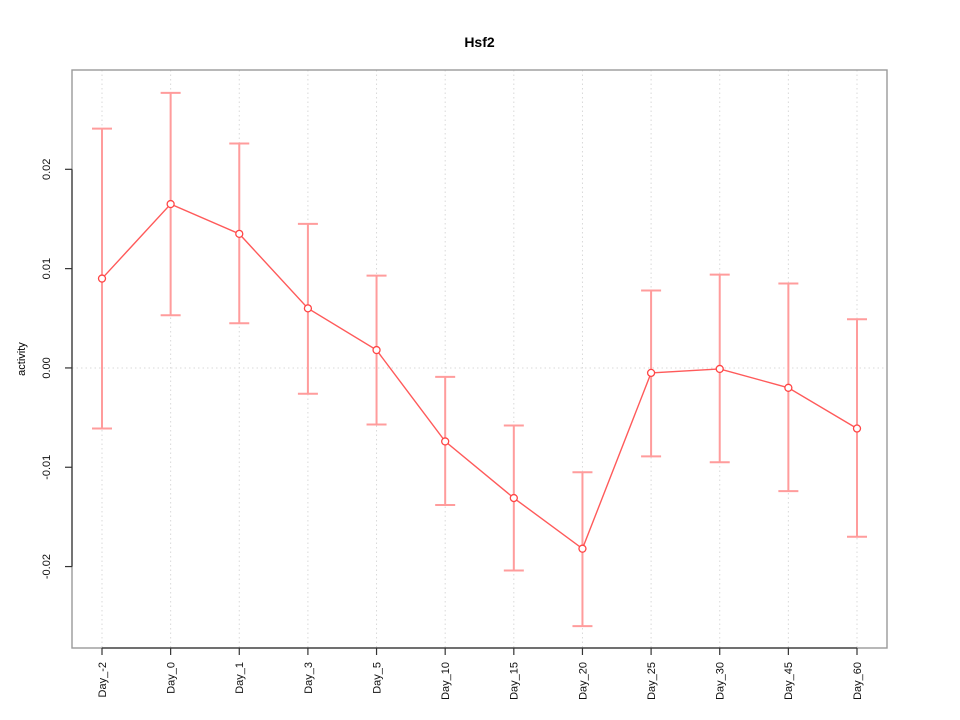  What do you see at coordinates (377, 678) in the screenshot?
I see `x-tick-label: Day_5` at bounding box center [377, 678].